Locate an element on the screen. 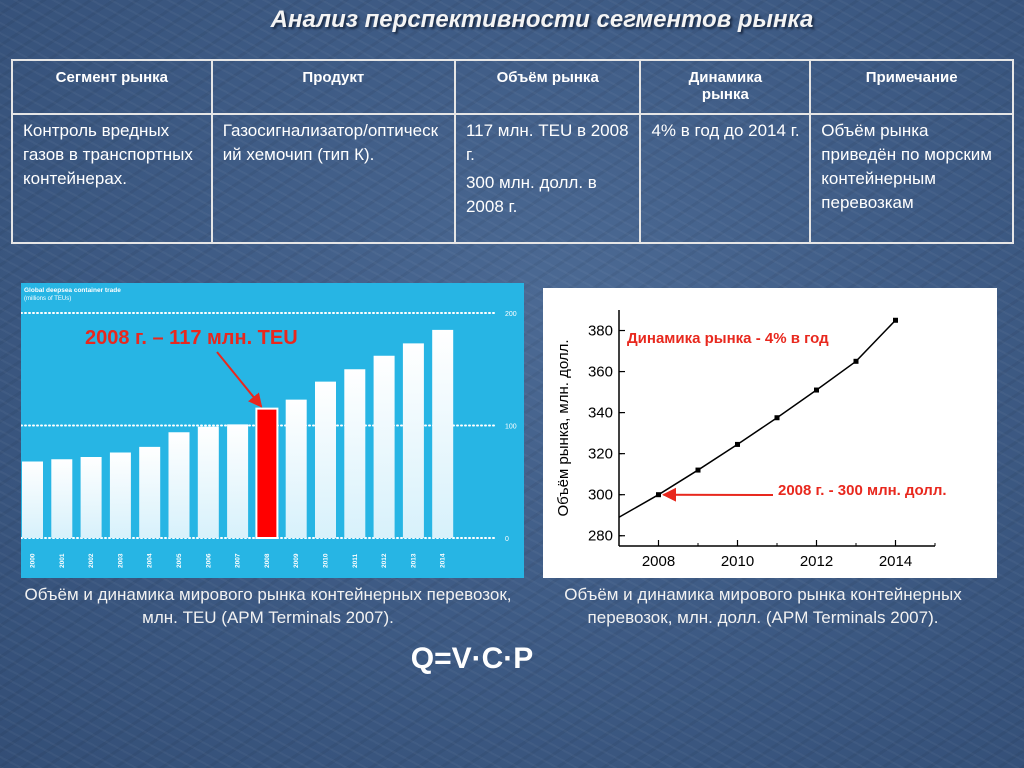 The width and height of the screenshot is (1024, 768). y-axis-label: Объём рынка, млн. долл. is located at coordinates (563, 427).